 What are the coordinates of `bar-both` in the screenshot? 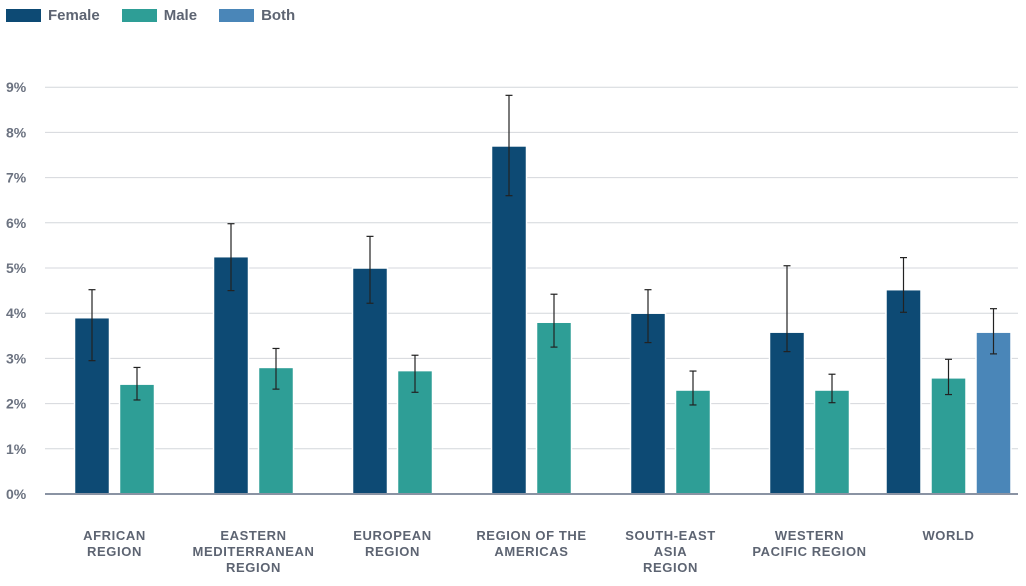 It's located at (993, 413).